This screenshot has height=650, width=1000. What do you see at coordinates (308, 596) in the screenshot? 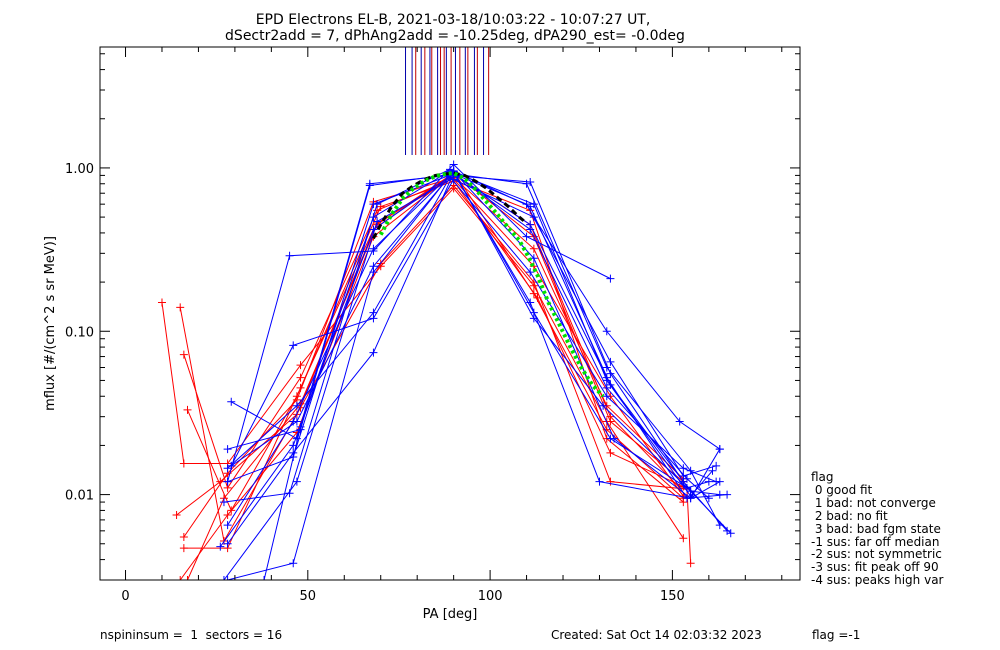
I see `x-tick-label: 50` at bounding box center [308, 596].